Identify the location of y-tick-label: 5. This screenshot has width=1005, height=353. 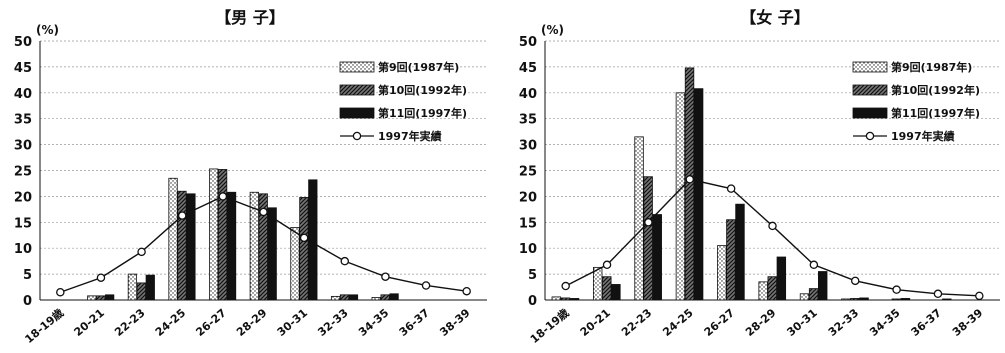
(27, 275).